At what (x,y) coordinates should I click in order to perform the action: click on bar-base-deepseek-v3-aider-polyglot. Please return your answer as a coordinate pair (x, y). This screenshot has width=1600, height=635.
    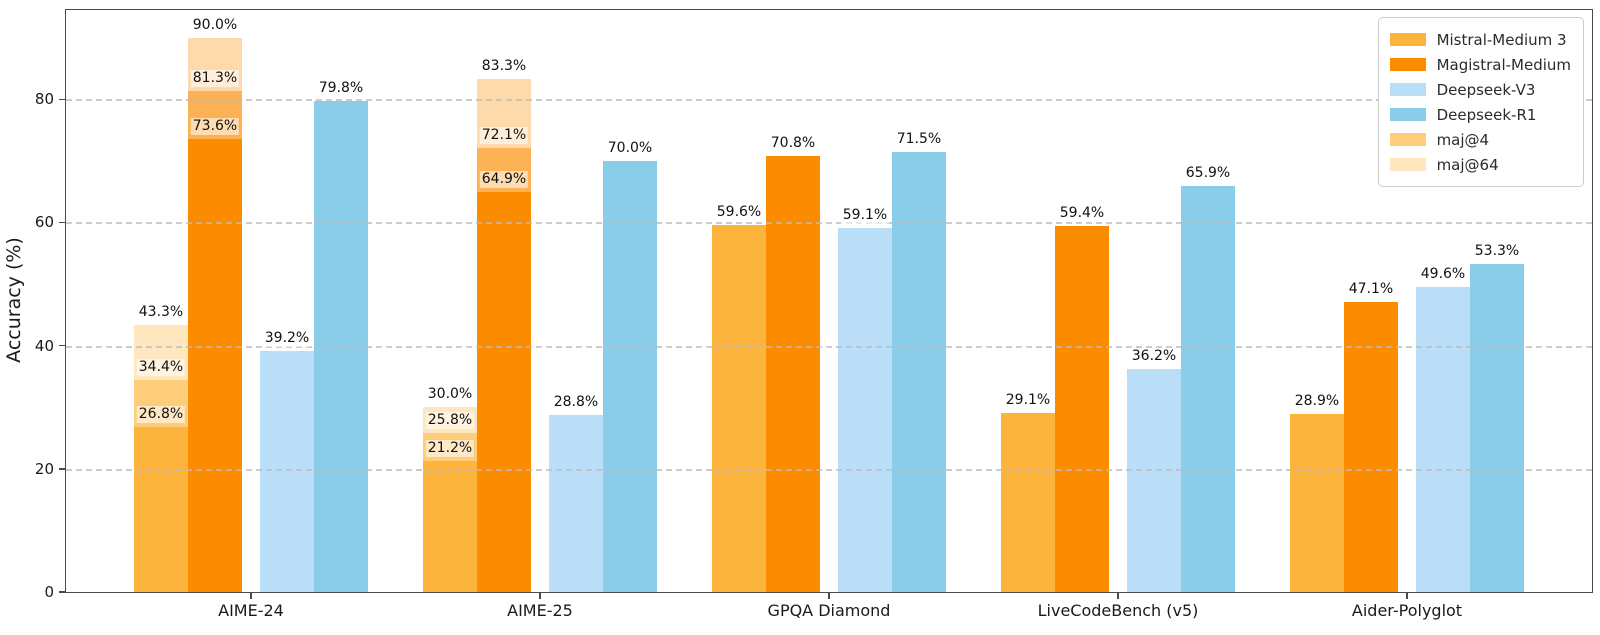
    Looking at the image, I should click on (1443, 439).